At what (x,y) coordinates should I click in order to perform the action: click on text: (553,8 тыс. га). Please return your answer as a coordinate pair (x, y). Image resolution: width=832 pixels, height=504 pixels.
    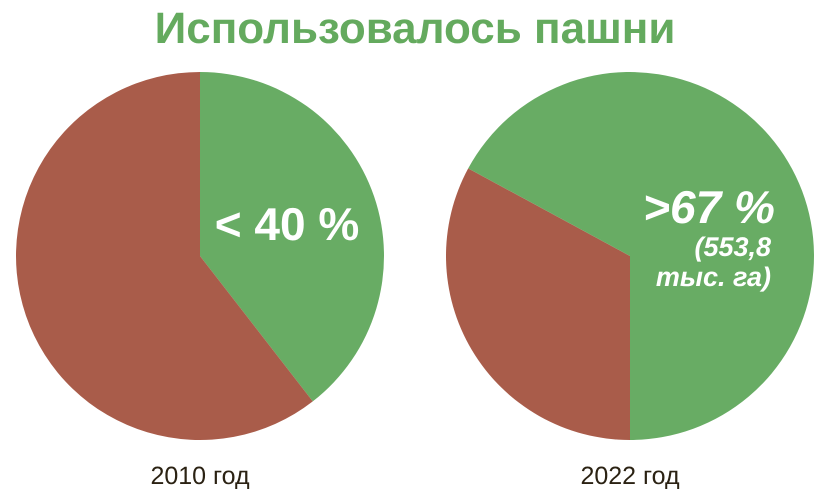
    Looking at the image, I should click on (714, 262).